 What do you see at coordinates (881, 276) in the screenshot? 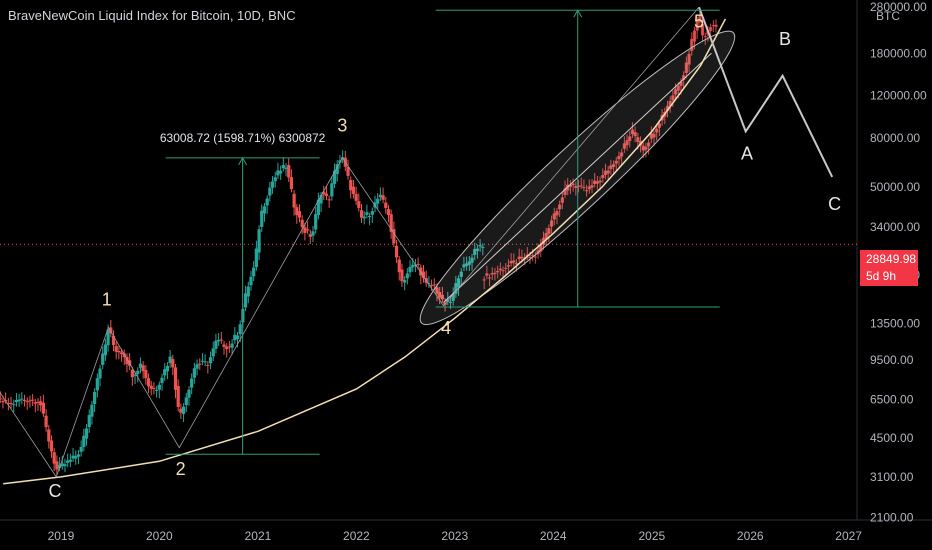
I see `bar-countdown: 5d 9h` at bounding box center [881, 276].